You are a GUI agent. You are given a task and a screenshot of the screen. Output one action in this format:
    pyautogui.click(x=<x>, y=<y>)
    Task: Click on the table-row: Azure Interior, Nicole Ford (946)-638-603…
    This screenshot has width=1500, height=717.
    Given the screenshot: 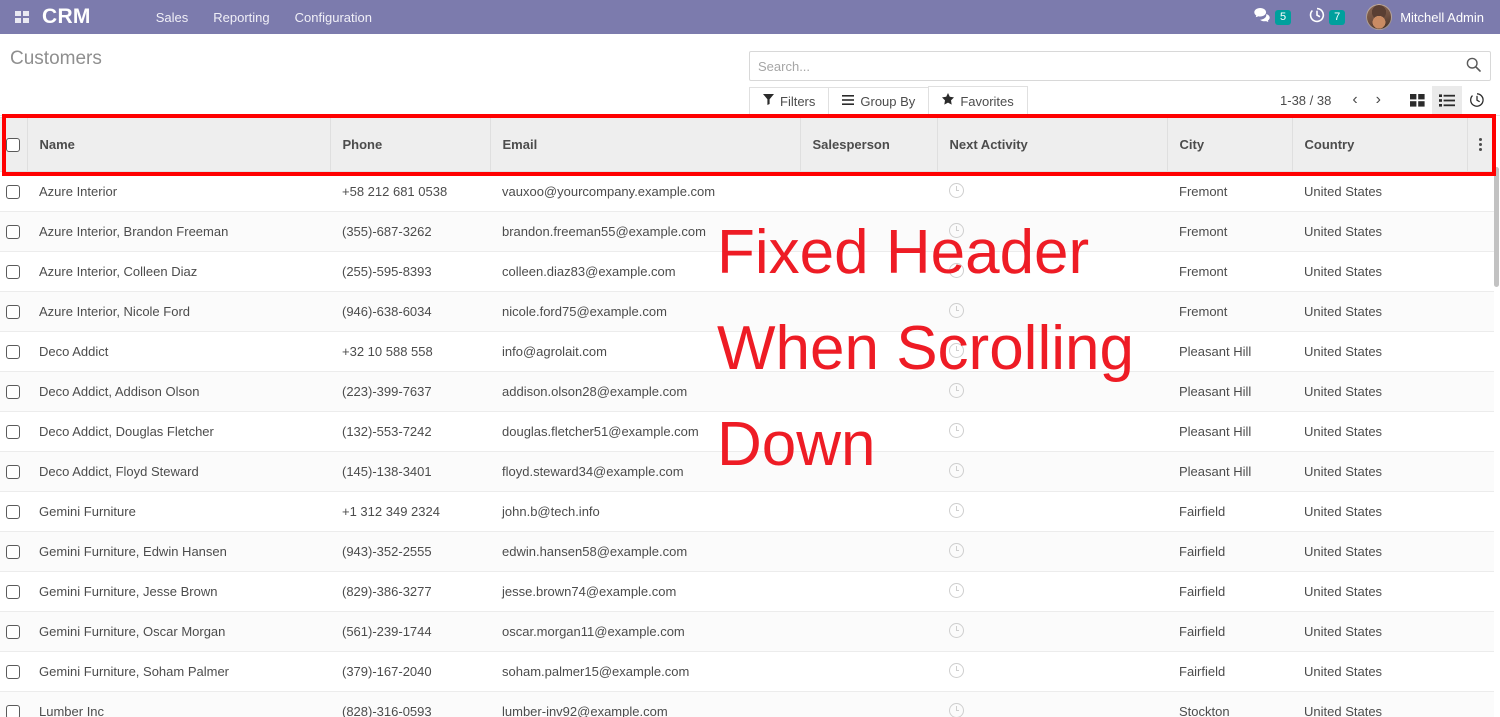 What is the action you would take?
    pyautogui.click(x=747, y=311)
    